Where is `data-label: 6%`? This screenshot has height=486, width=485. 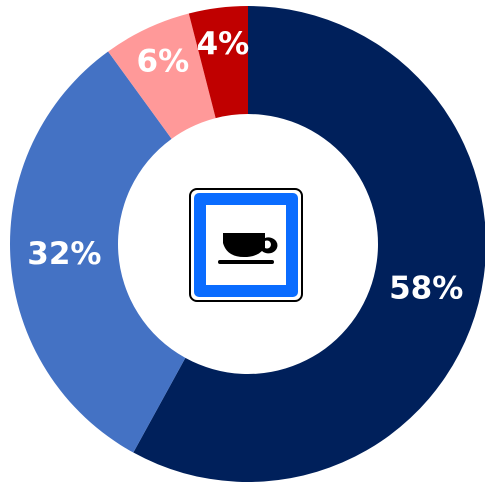
data-label: 6% is located at coordinates (163, 62).